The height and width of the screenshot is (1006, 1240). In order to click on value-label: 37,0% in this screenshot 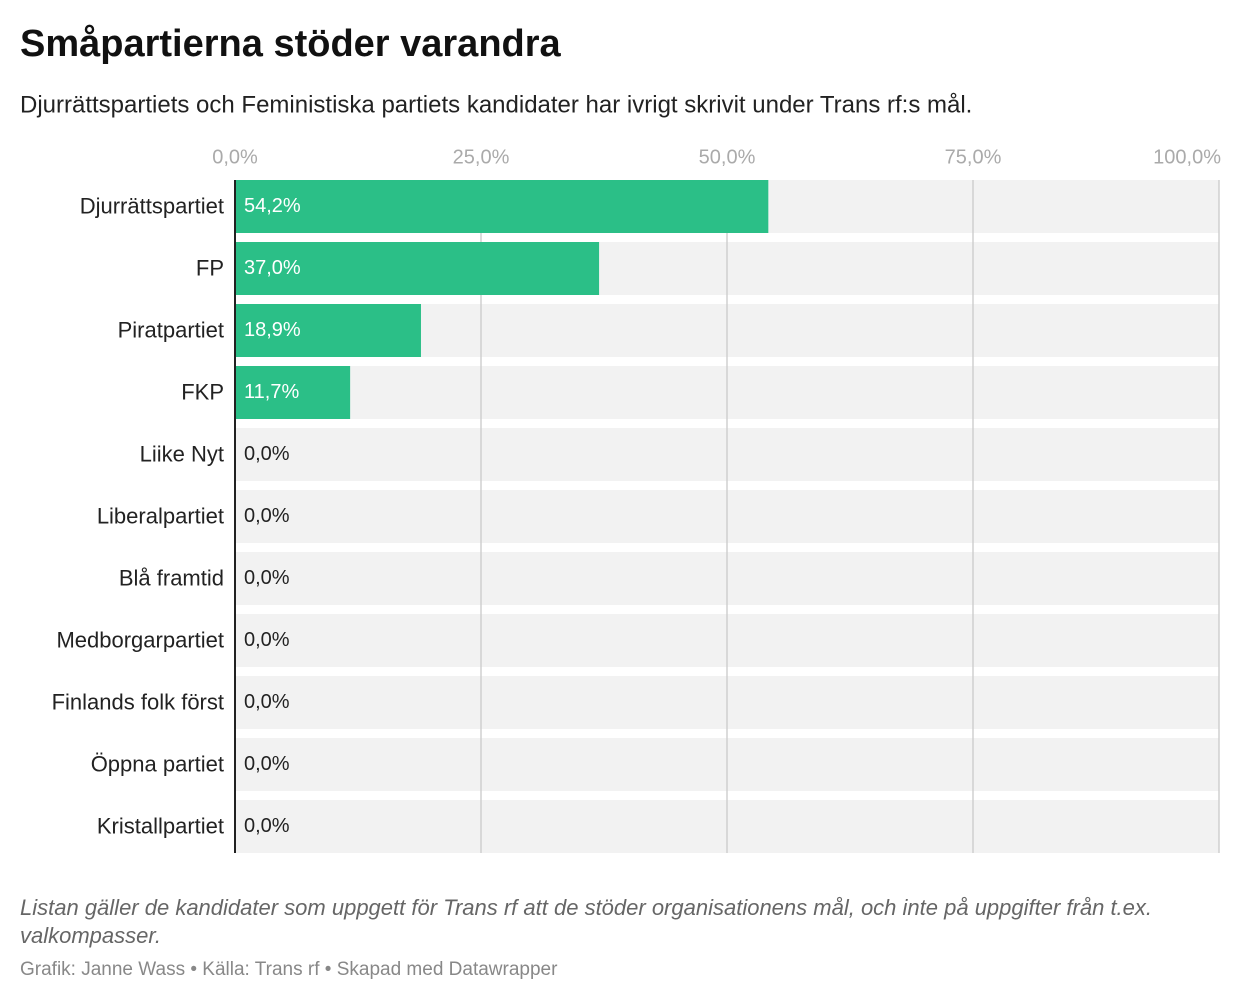, I will do `click(272, 268)`.